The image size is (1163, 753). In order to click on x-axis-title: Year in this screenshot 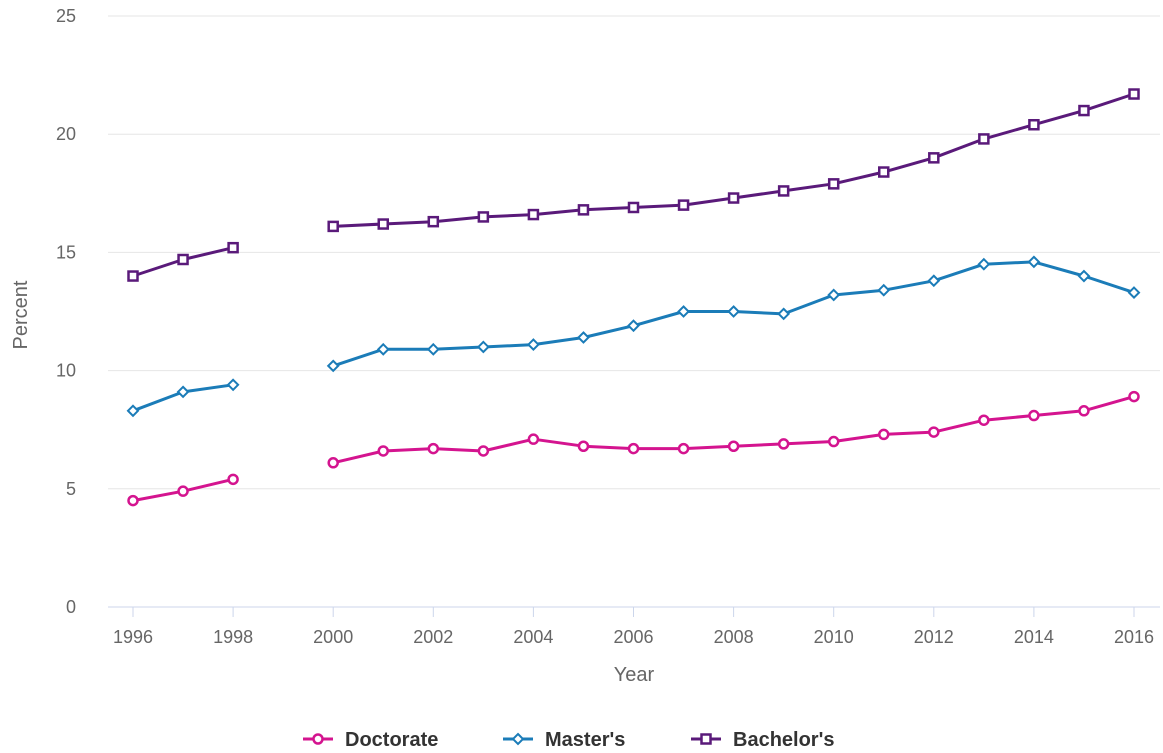, I will do `click(634, 675)`.